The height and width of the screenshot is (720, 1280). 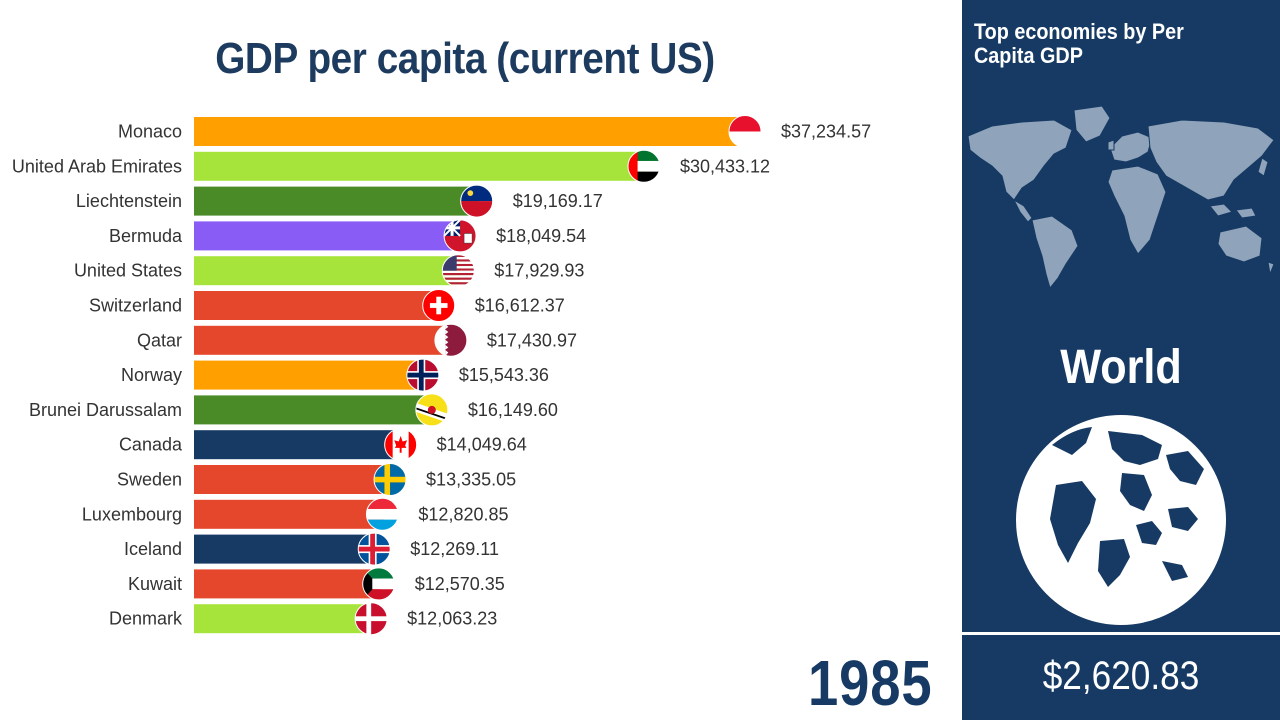 What do you see at coordinates (149, 480) in the screenshot?
I see `category-label: Sweden` at bounding box center [149, 480].